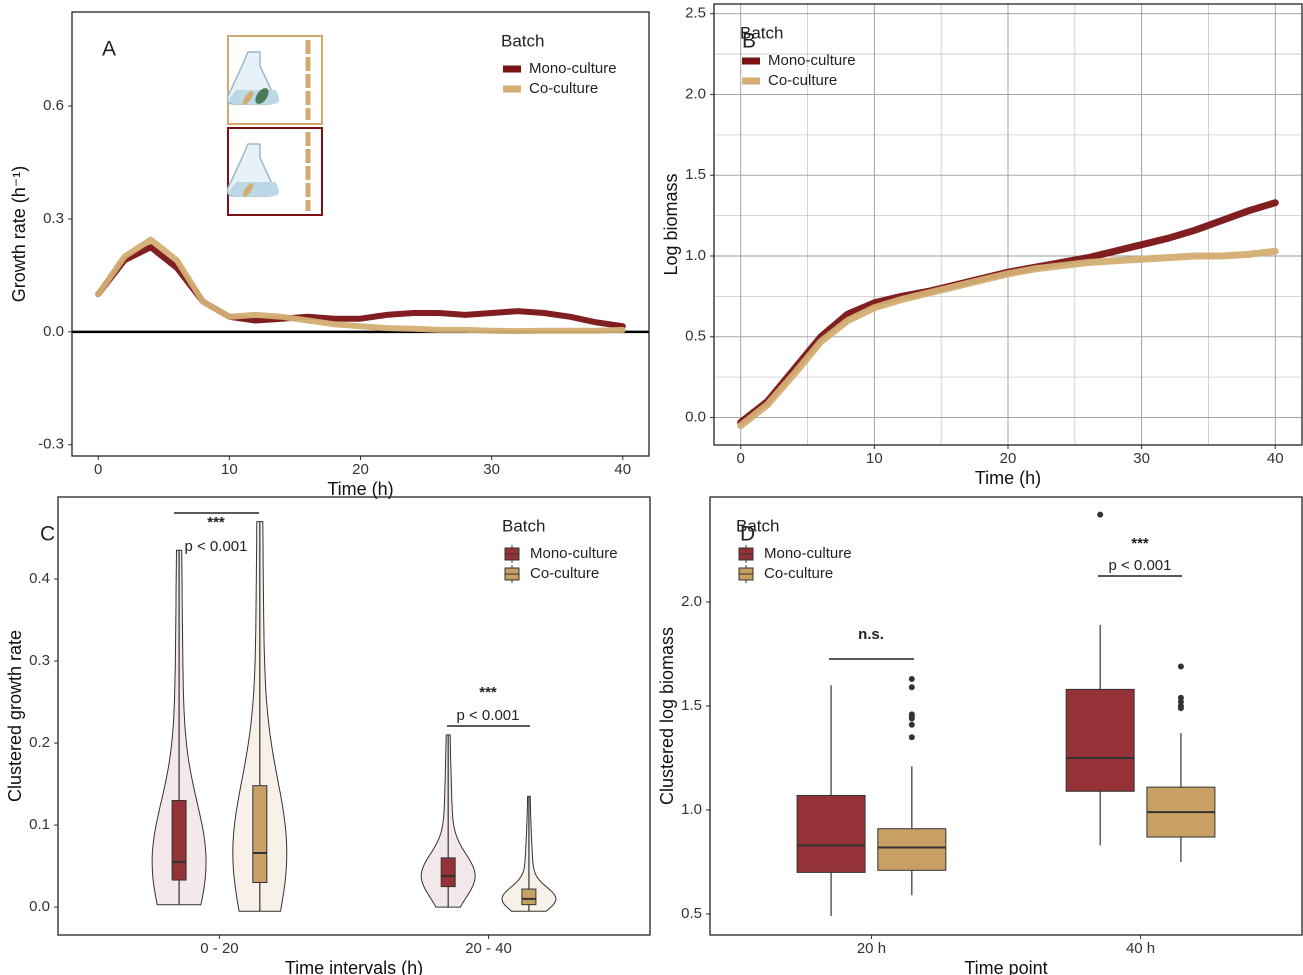 The image size is (1303, 975). Describe the element at coordinates (51, 444) in the screenshot. I see `y-tick-label: -0.3` at that location.